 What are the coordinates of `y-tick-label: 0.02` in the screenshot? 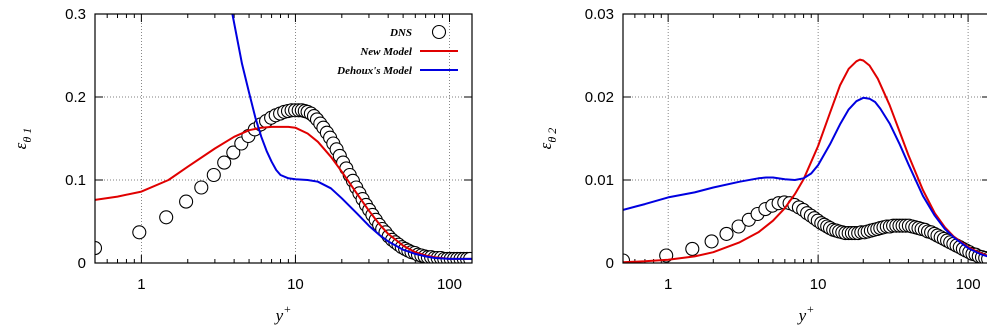 It's located at (599, 97).